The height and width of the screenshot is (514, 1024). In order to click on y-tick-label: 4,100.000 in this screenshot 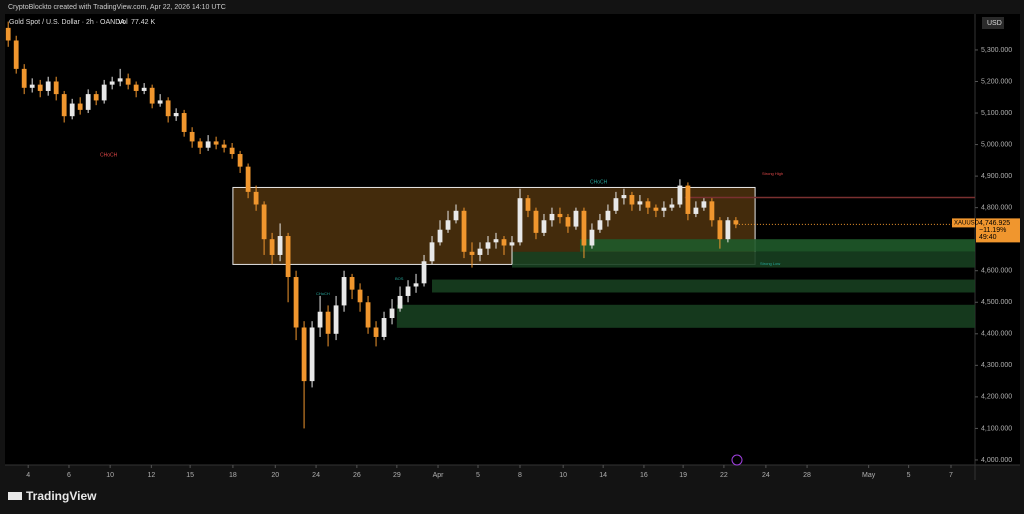, I will do `click(996, 428)`.